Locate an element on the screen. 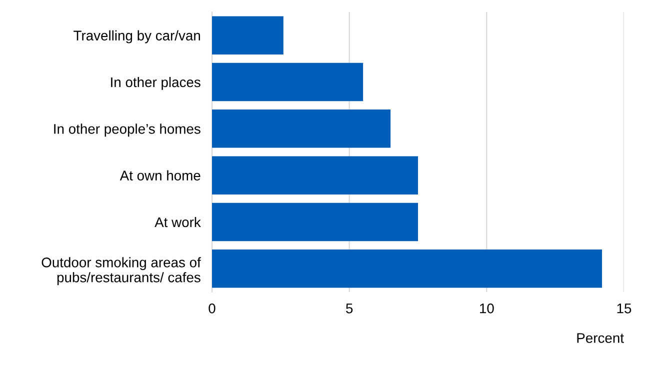 The height and width of the screenshot is (383, 650). x-tick-label: 15 is located at coordinates (624, 309).